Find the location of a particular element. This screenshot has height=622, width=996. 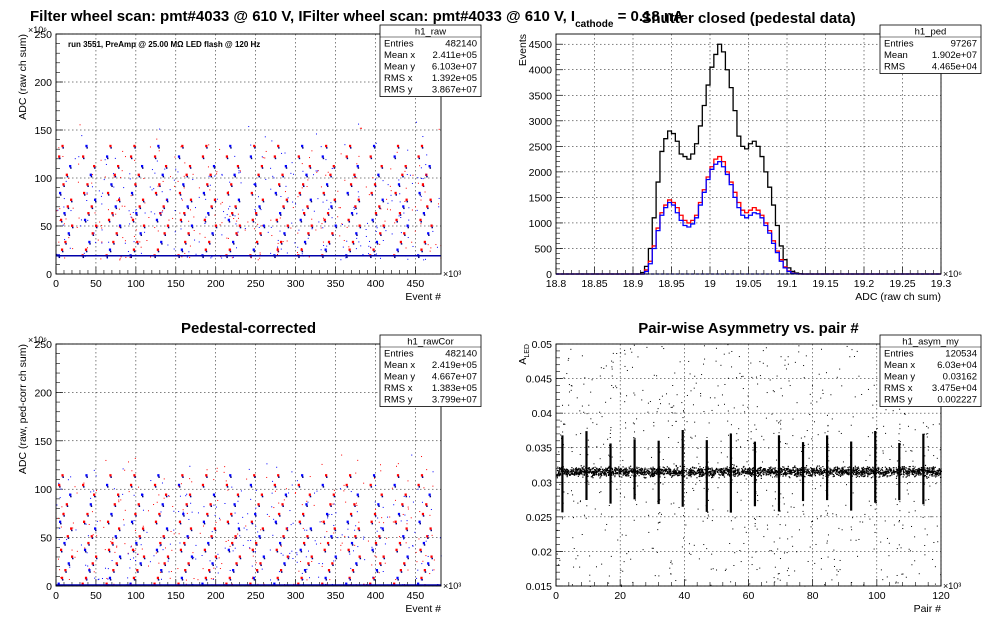

stats-row-value: 6.103e+07 is located at coordinates (454, 67).